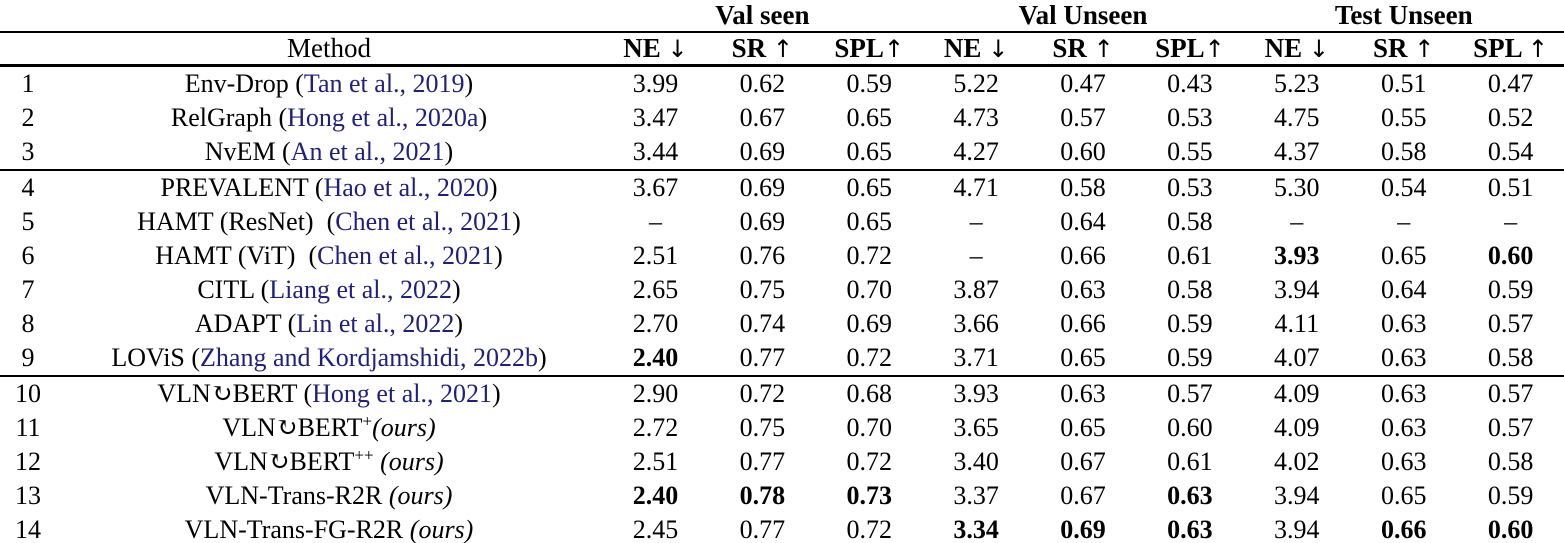 The width and height of the screenshot is (1564, 543). Describe the element at coordinates (966, 48) in the screenshot. I see `metric-label: NE` at that location.